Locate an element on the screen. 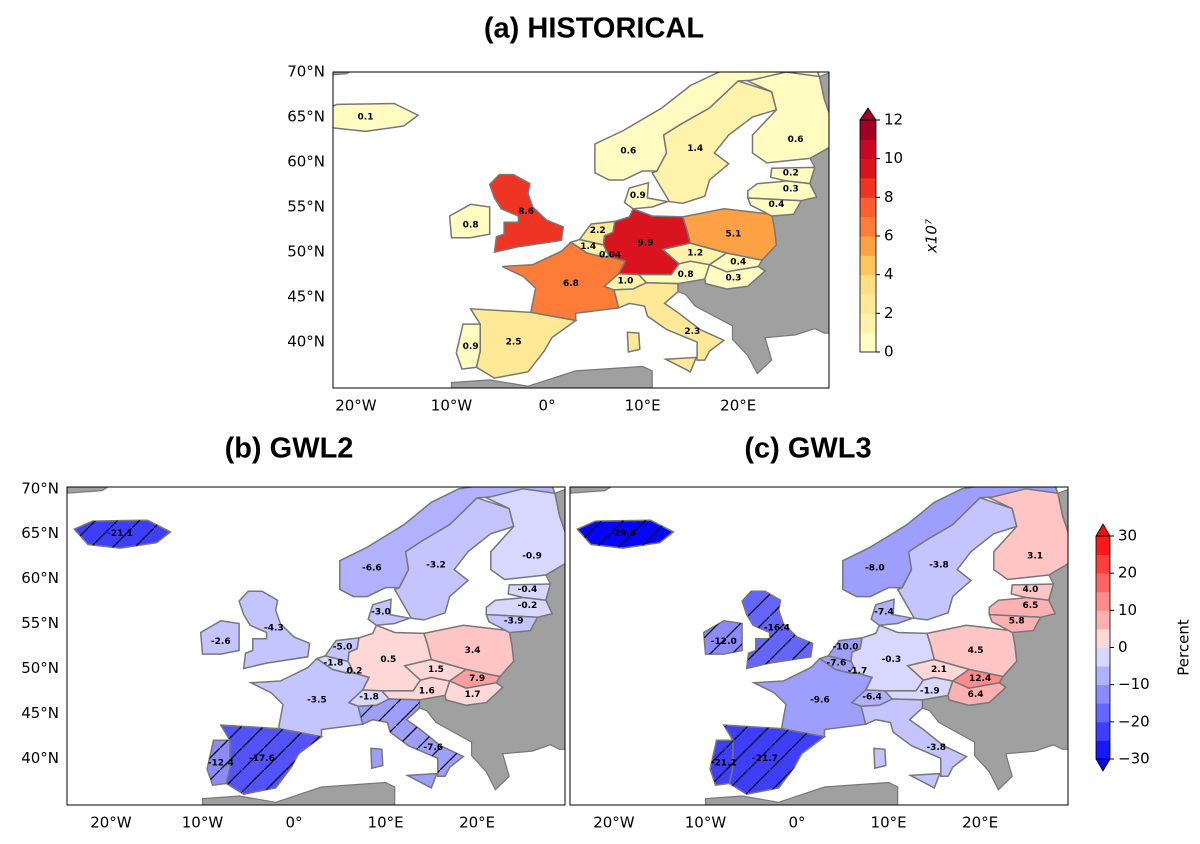 The image size is (1200, 844). colorbar-tick-label: 30 is located at coordinates (1127, 536).